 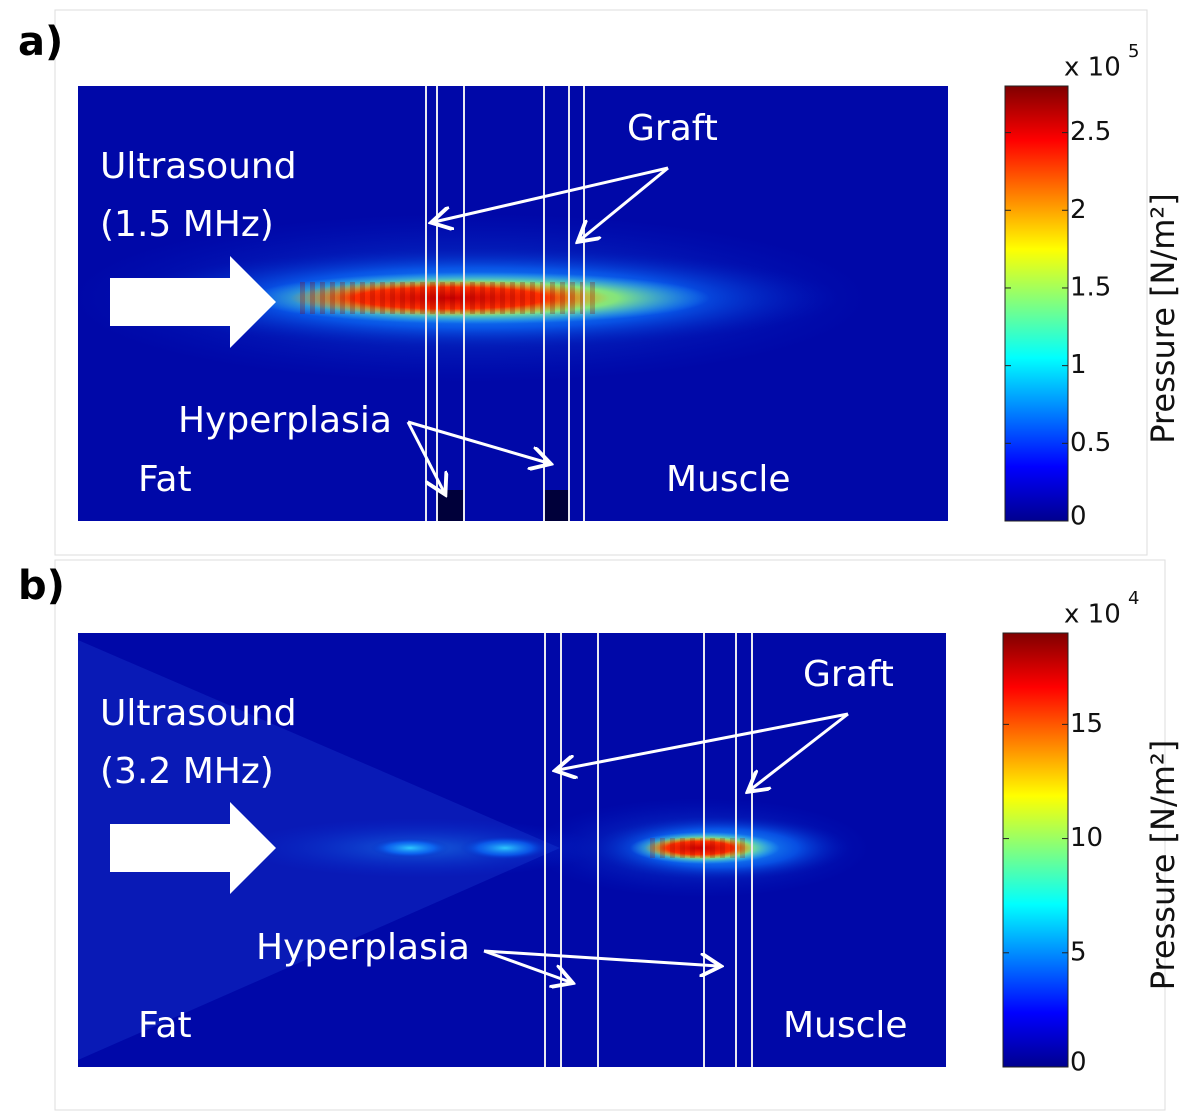 I want to click on tick-label: 2, so click(x=1078, y=210).